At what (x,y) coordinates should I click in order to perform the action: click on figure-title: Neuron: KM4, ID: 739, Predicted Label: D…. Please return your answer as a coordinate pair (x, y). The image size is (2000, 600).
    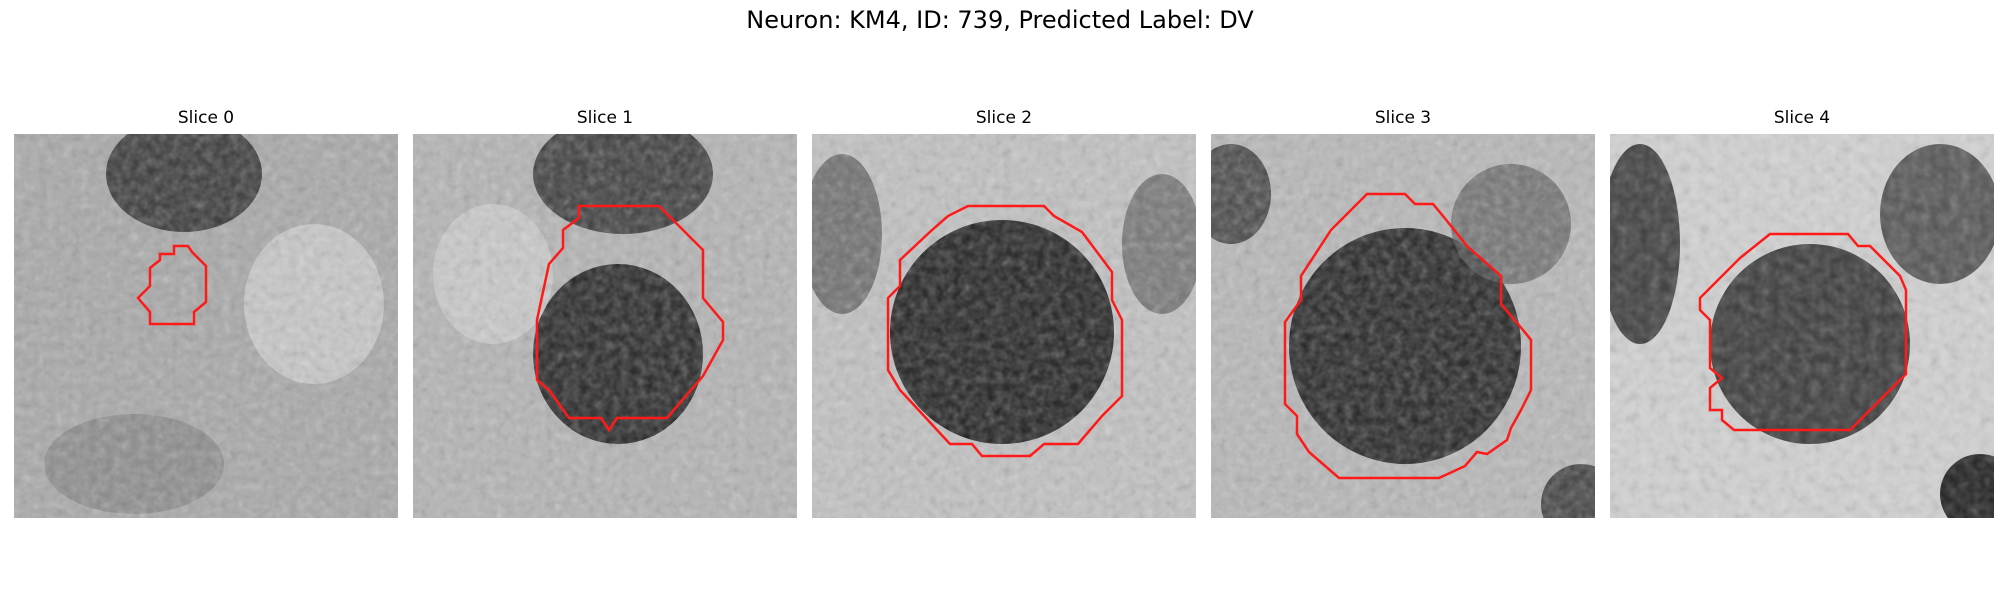
    Looking at the image, I should click on (1000, 20).